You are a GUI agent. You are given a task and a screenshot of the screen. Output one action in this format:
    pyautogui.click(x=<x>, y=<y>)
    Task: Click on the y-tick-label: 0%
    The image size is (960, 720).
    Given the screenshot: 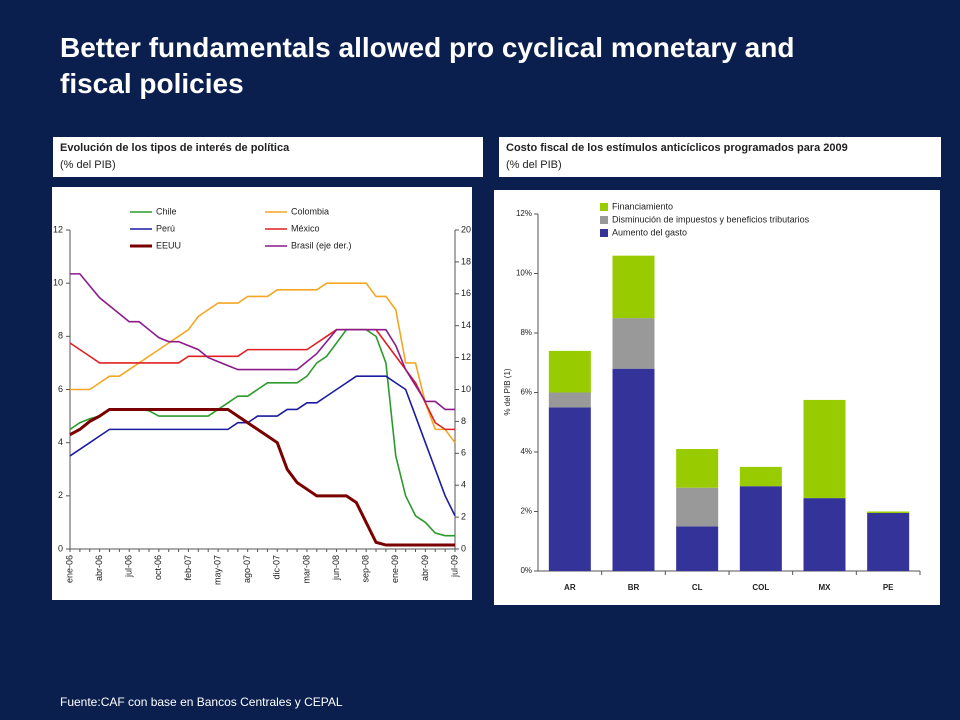 What is the action you would take?
    pyautogui.click(x=526, y=570)
    